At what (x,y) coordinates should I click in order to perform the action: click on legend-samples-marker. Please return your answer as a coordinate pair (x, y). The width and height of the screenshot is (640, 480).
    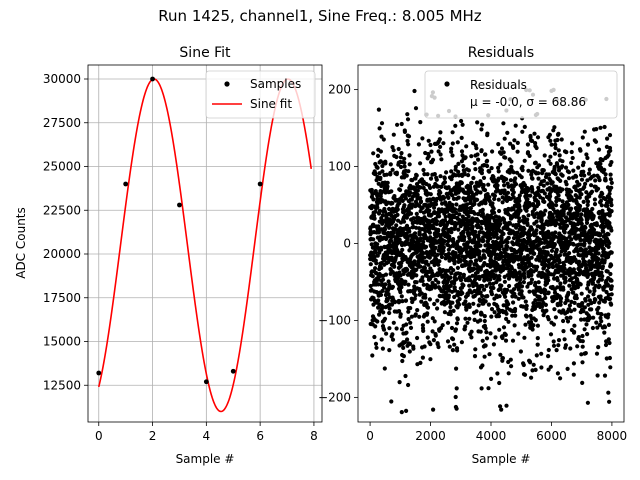
    Looking at the image, I should click on (227, 84).